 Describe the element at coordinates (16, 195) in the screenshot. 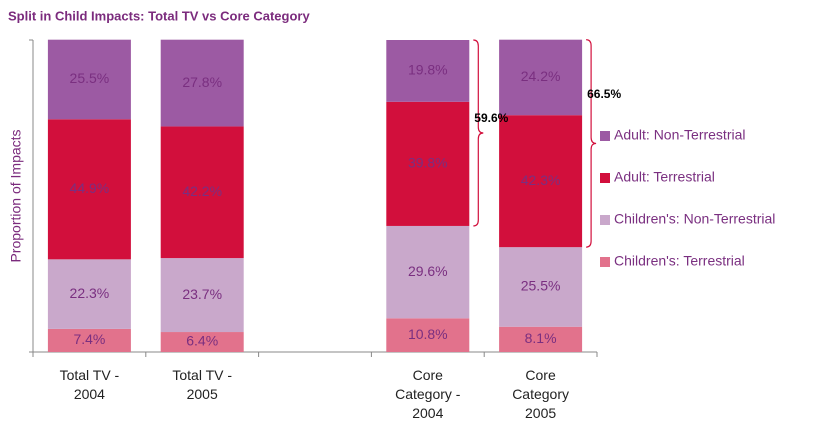

I see `y-axis-label: Proportion of Impacts` at that location.